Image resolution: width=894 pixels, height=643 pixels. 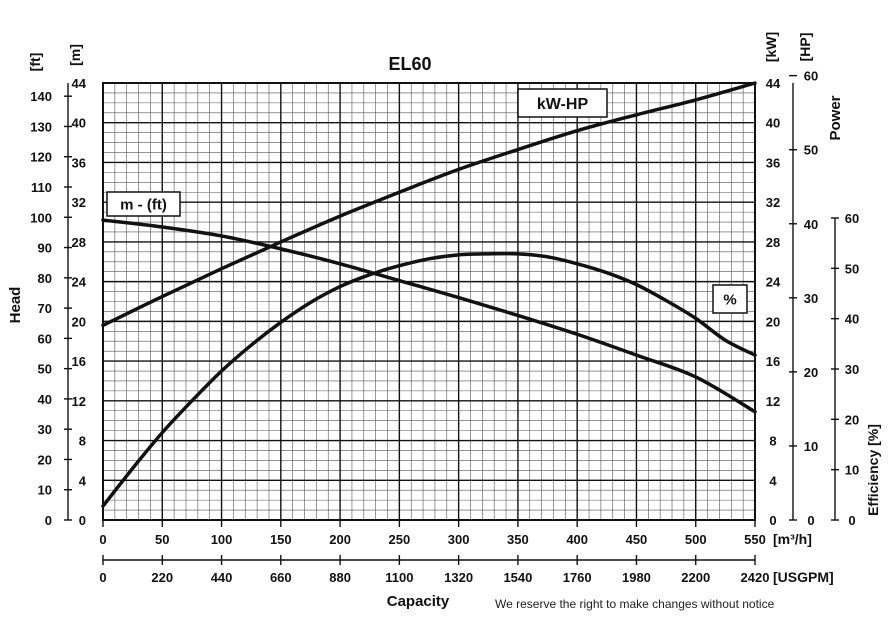 I want to click on kw-tick-label: 36, so click(x=773, y=162).